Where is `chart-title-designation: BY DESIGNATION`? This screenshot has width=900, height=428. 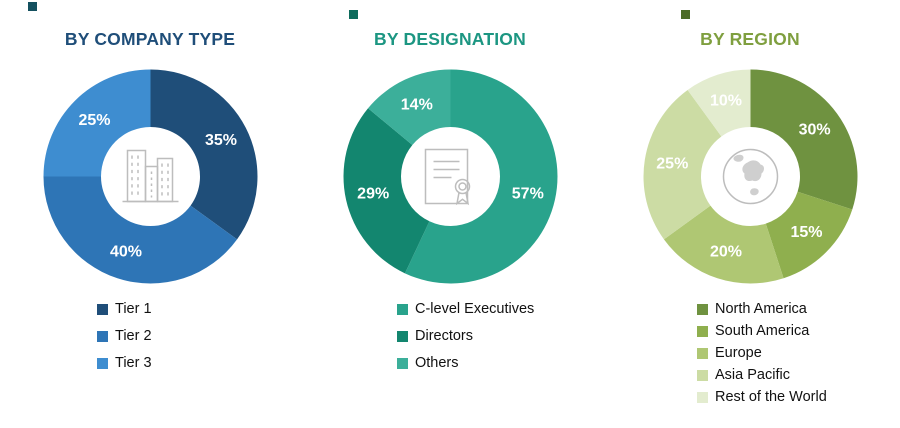
chart-title-designation: BY DESIGNATION is located at coordinates (450, 39).